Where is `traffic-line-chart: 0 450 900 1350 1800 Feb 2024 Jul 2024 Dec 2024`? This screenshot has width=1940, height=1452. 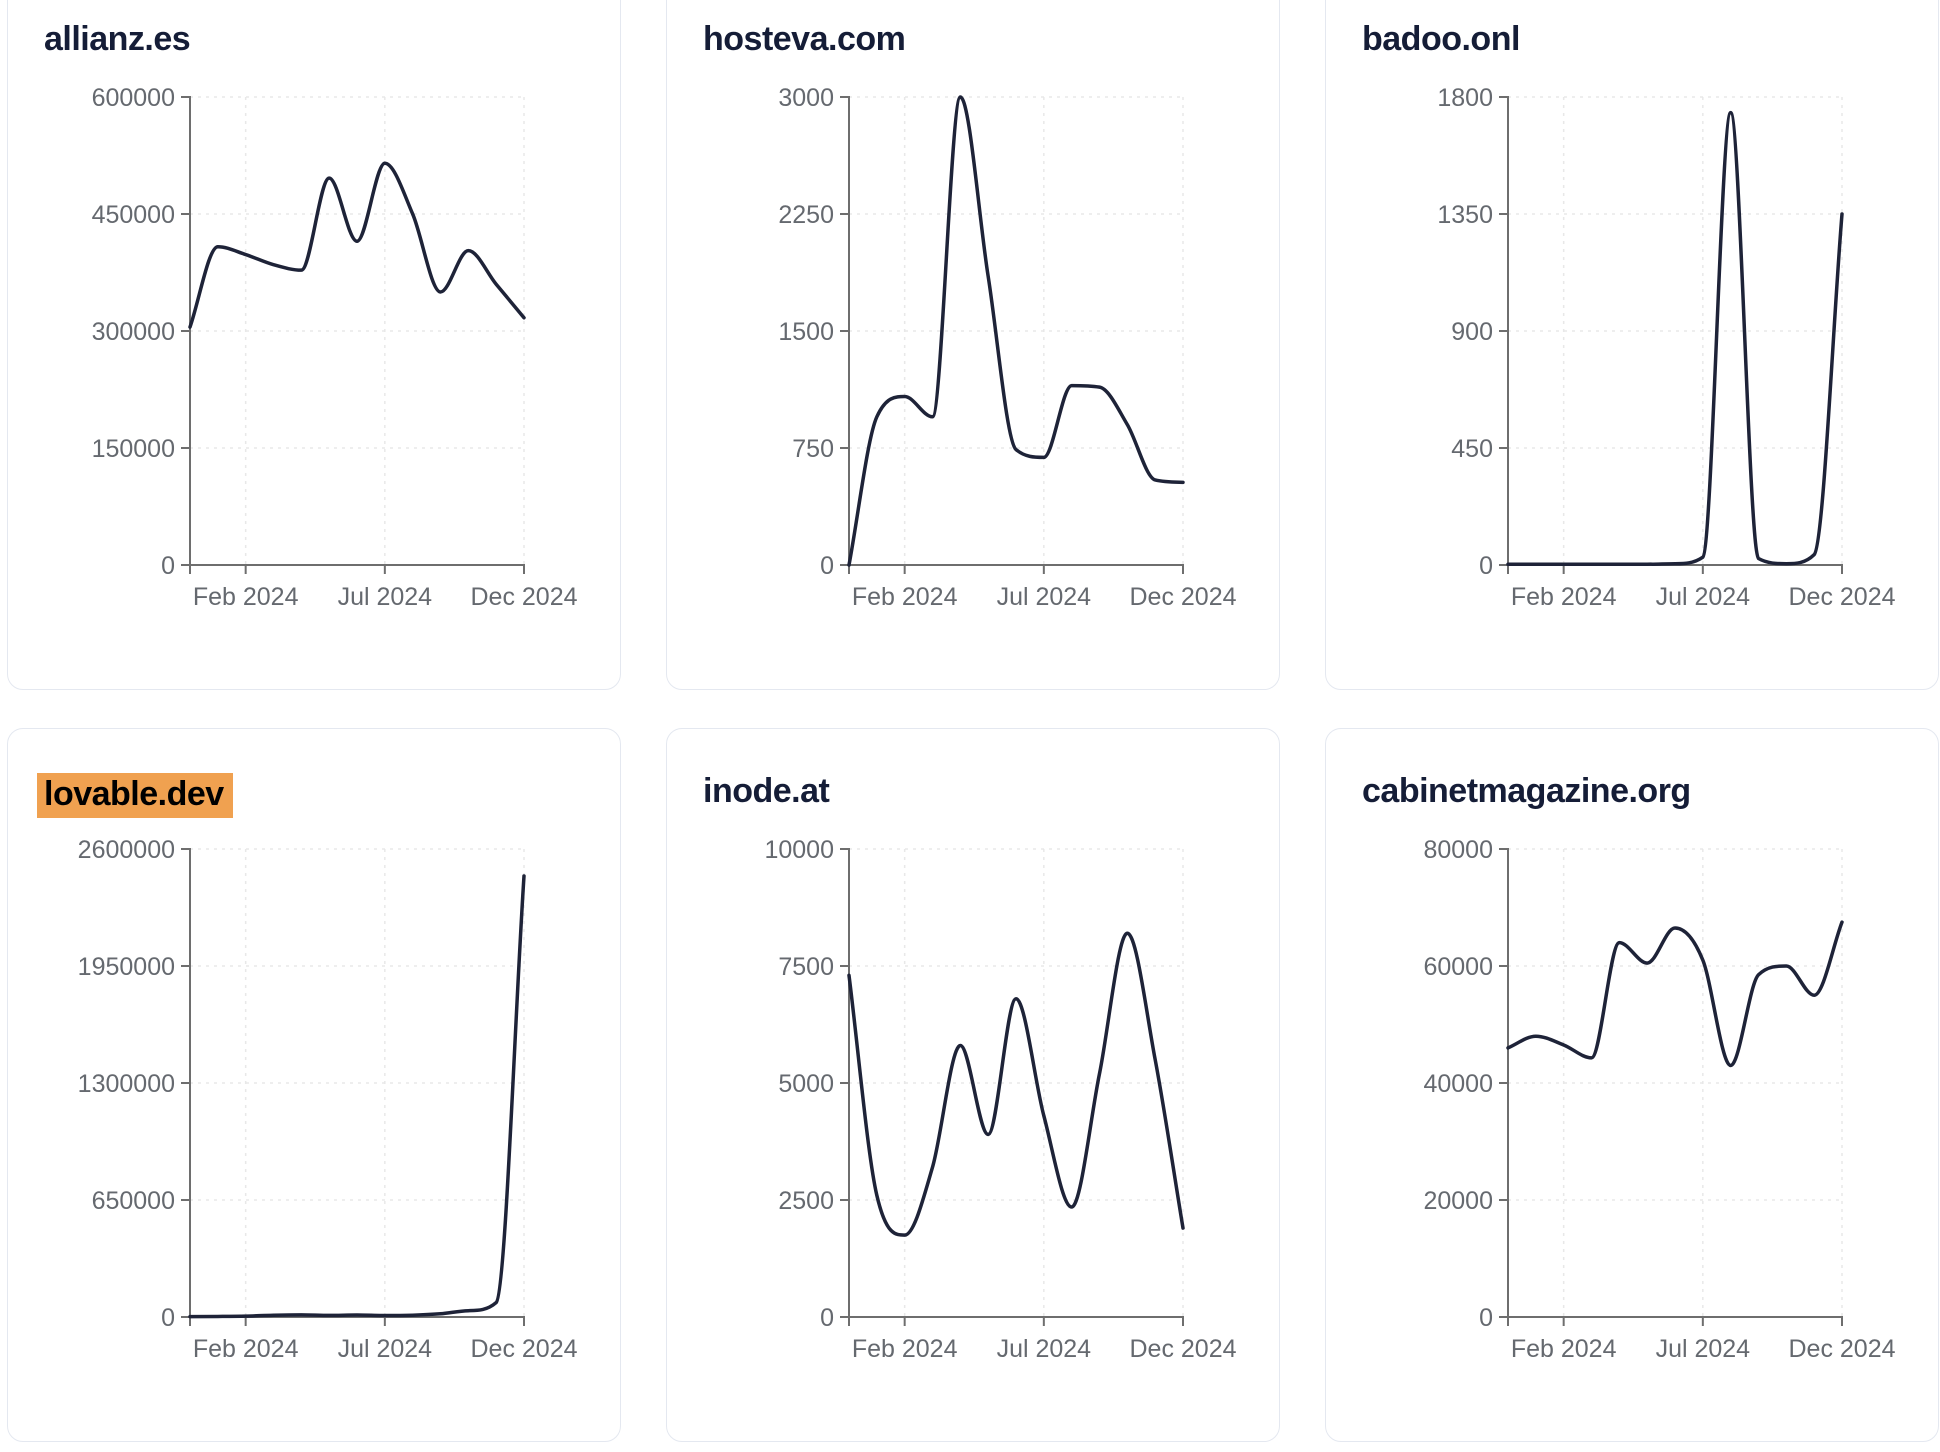 traffic-line-chart: 0 450 900 1350 1800 Feb 2024 Jul 2024 Dec 2024 is located at coordinates (1632, 357).